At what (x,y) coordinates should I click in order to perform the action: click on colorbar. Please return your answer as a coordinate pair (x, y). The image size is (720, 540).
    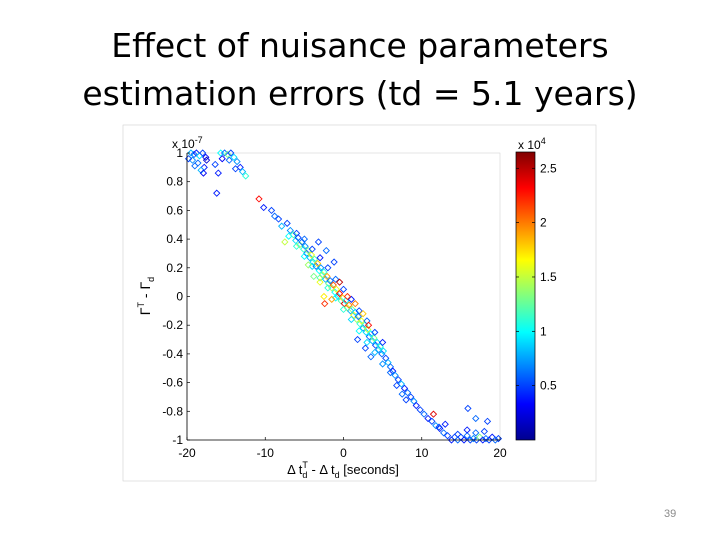
    Looking at the image, I should click on (525, 296).